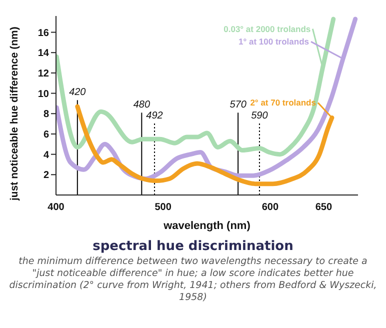 This screenshot has height=328, width=386. Describe the element at coordinates (163, 208) in the screenshot. I see `x-tick-label: 500` at that location.